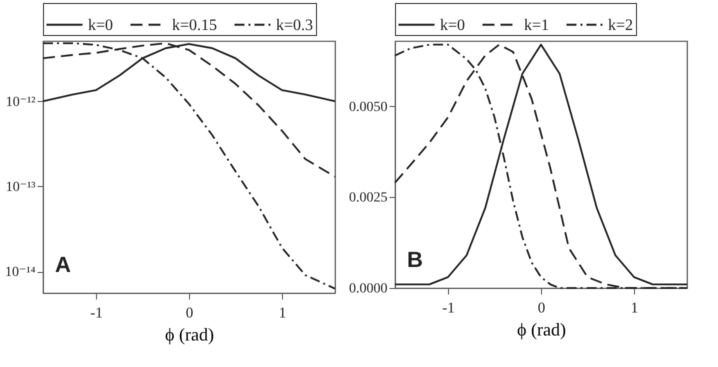 The image size is (718, 367). What do you see at coordinates (21, 187) in the screenshot?
I see `y-tick-label: 10⁻¹³` at bounding box center [21, 187].